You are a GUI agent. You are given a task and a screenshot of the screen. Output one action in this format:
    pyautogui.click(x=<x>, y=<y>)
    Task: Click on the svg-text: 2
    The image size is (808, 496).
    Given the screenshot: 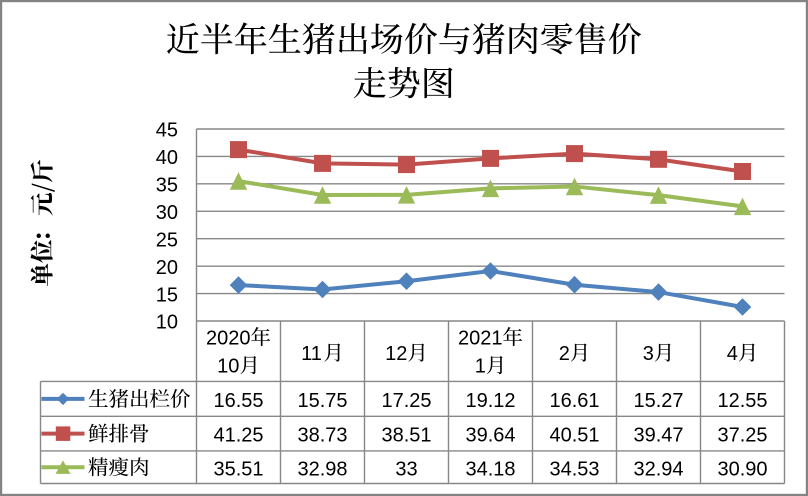 What is the action you would take?
    pyautogui.click(x=564, y=354)
    